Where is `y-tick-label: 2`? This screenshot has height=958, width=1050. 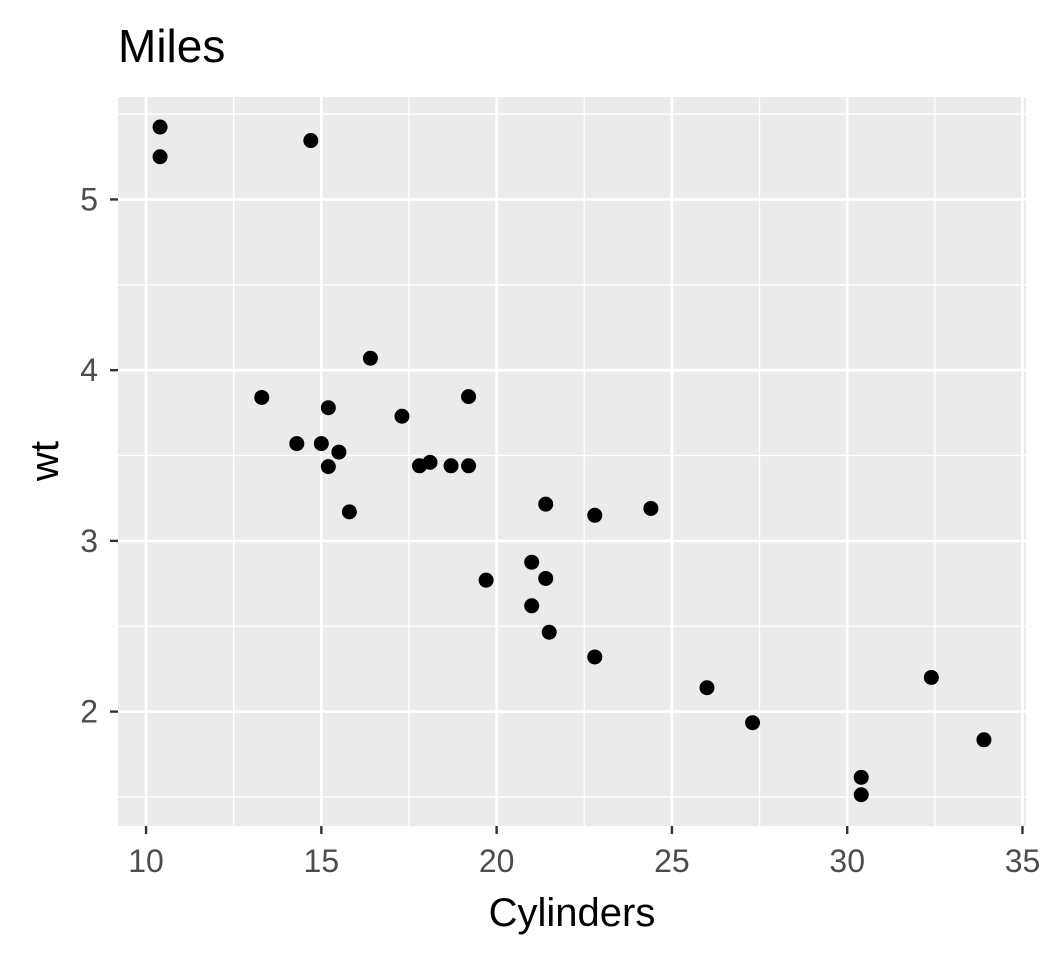
y-tick-label: 2 is located at coordinates (89, 712).